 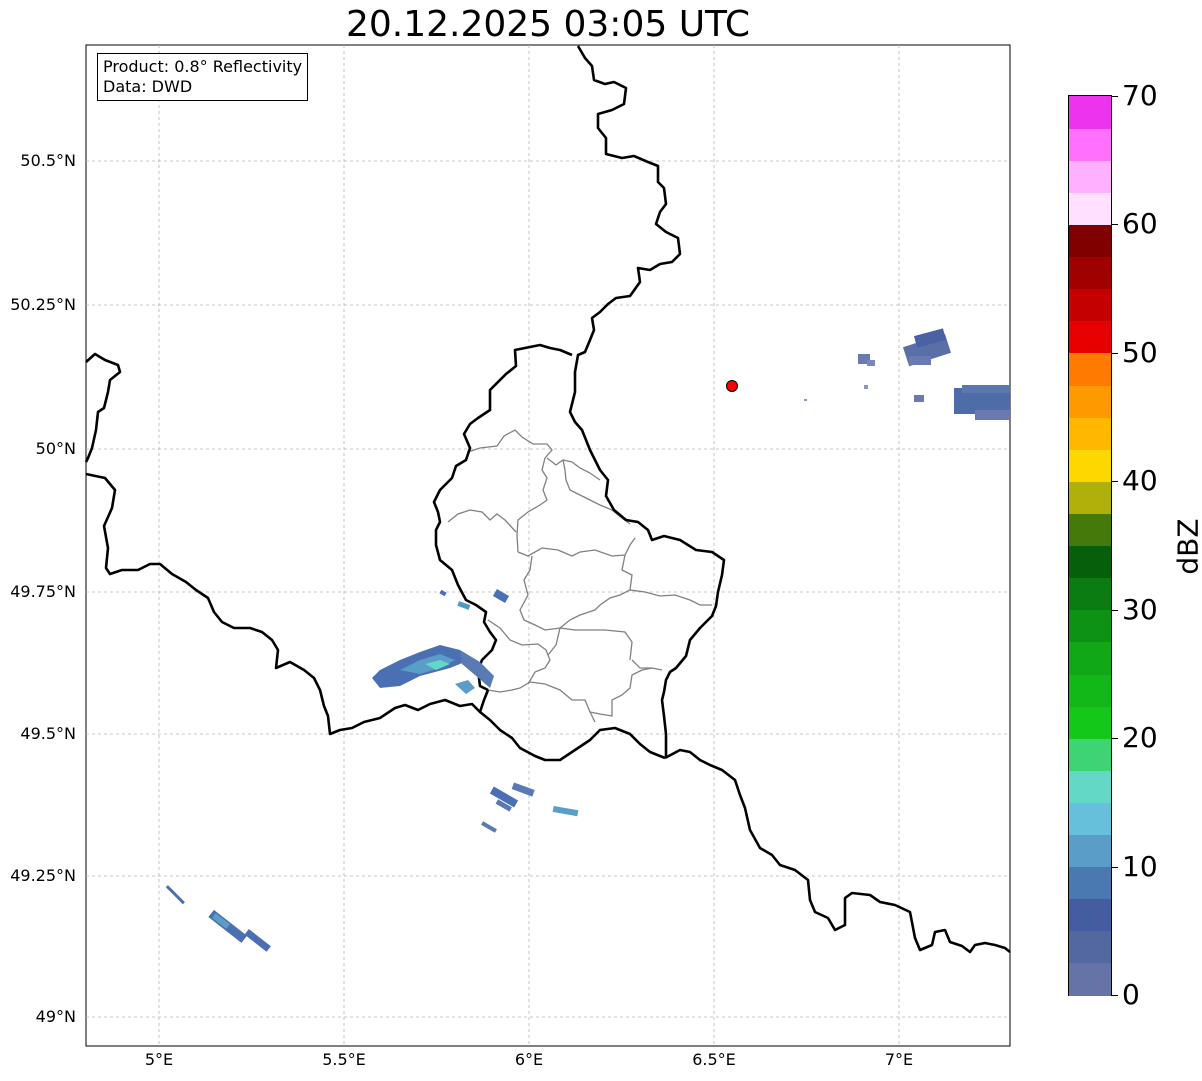 What do you see at coordinates (548, 24) in the screenshot?
I see `map-title: 20.12.2025 03:05 UTC` at bounding box center [548, 24].